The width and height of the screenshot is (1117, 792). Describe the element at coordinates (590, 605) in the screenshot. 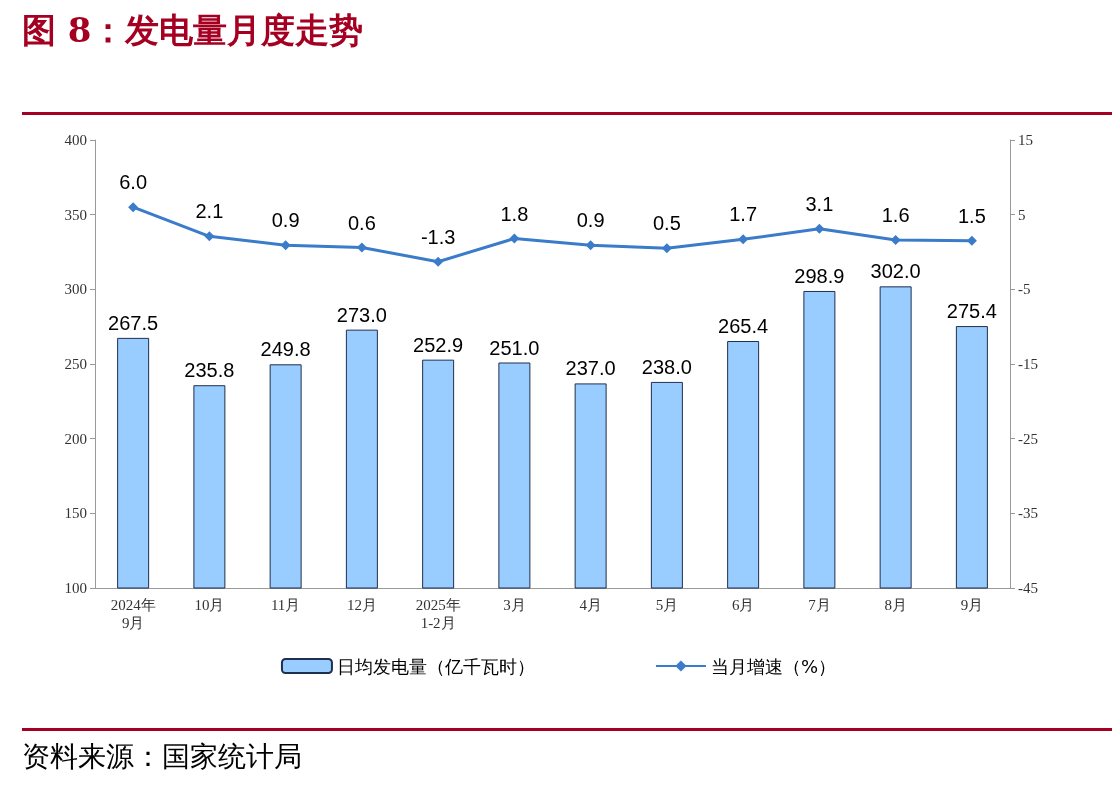

I see `x-tick-label: 4月` at that location.